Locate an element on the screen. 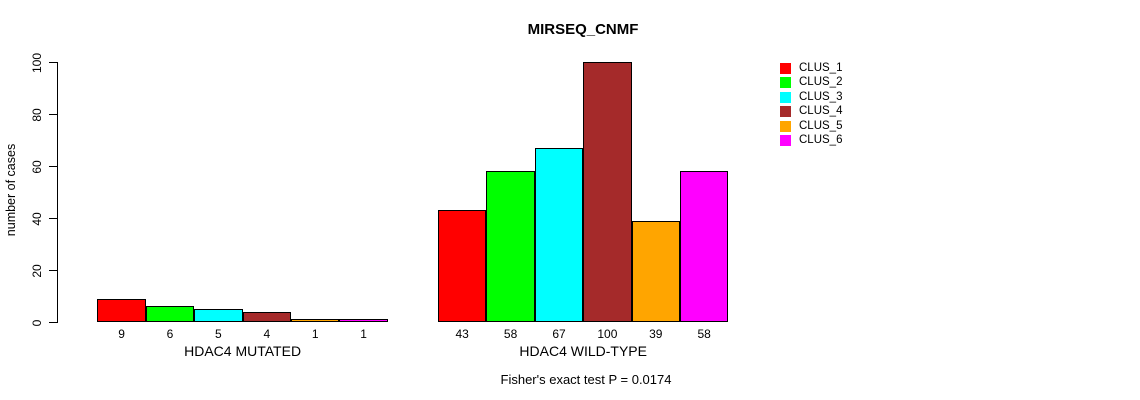 This screenshot has height=400, width=1140. legend-item-clus_2: CLUS_2 is located at coordinates (811, 83).